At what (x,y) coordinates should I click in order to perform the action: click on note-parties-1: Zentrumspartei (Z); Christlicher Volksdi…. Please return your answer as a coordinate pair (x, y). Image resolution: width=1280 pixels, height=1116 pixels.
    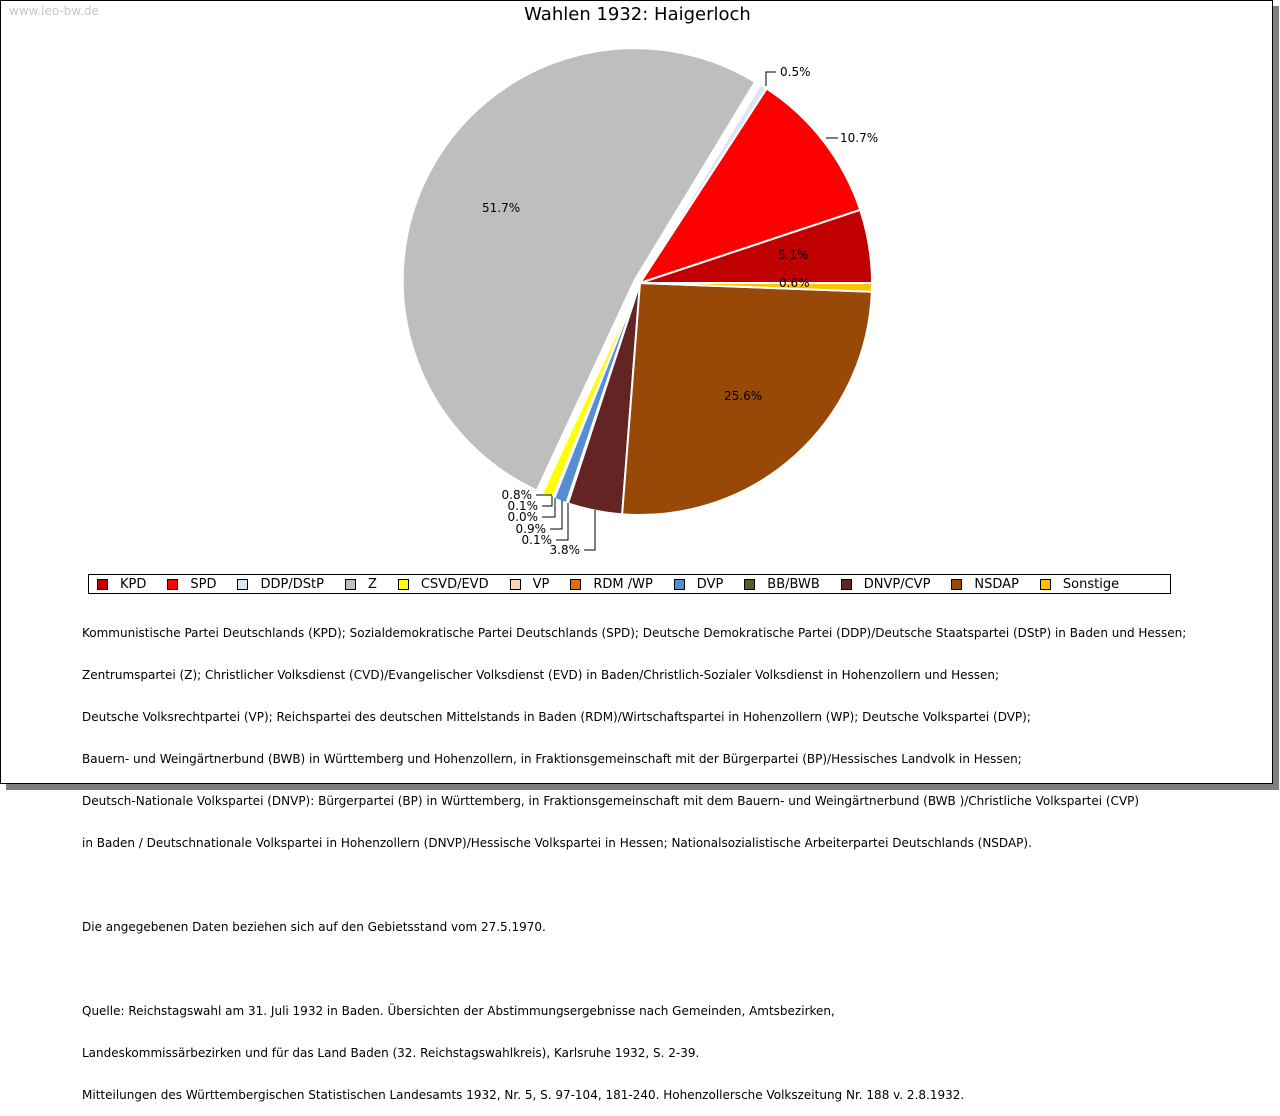
    Looking at the image, I should click on (541, 675).